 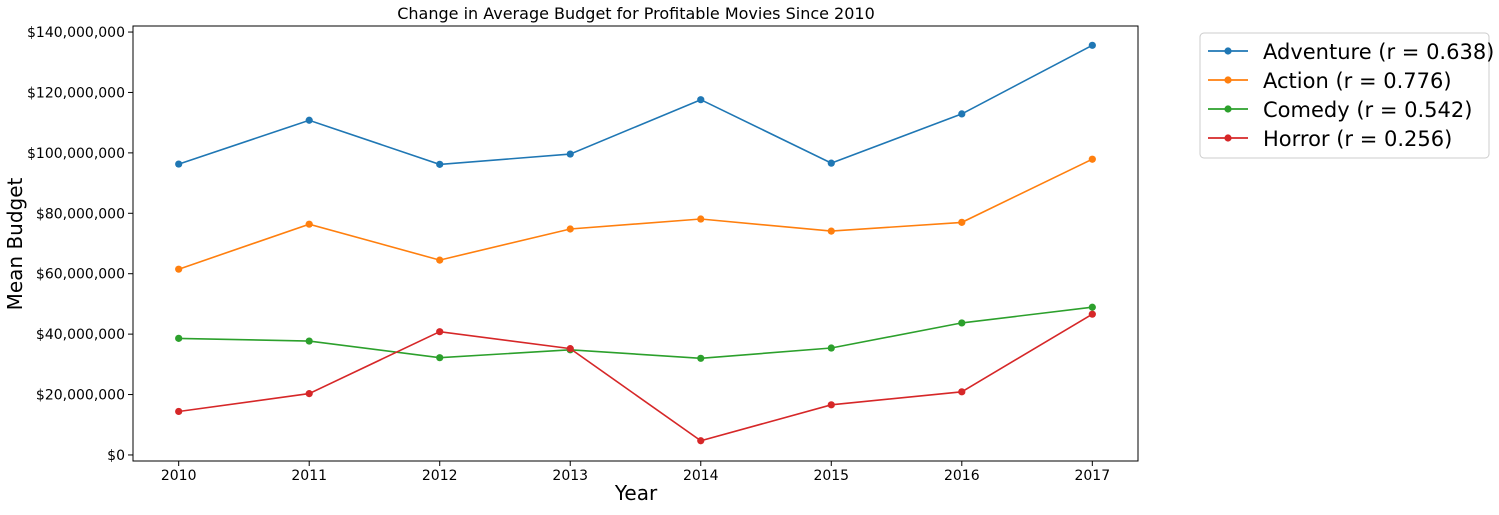 I want to click on legend-label: Comedy (r = 0.542), so click(x=1367, y=110).